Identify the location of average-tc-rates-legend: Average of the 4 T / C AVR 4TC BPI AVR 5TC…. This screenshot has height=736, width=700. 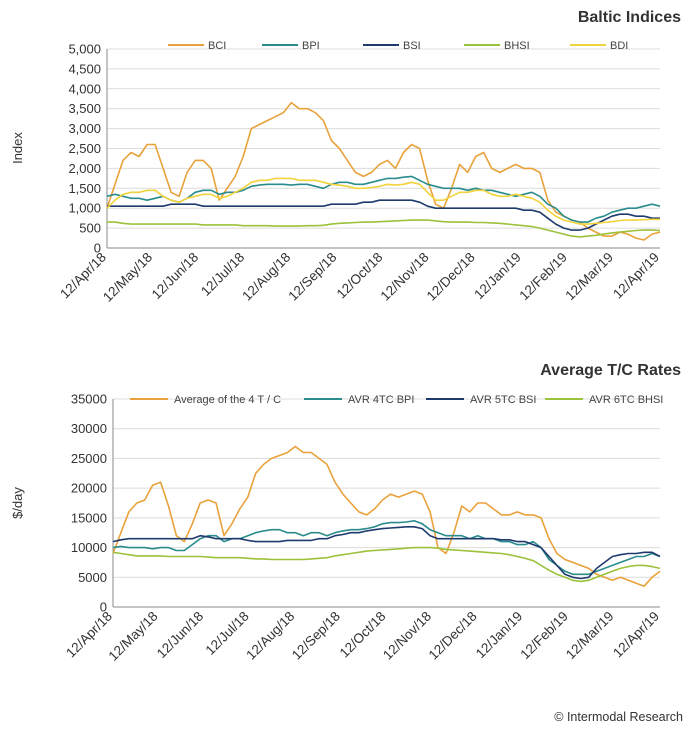
(396, 400).